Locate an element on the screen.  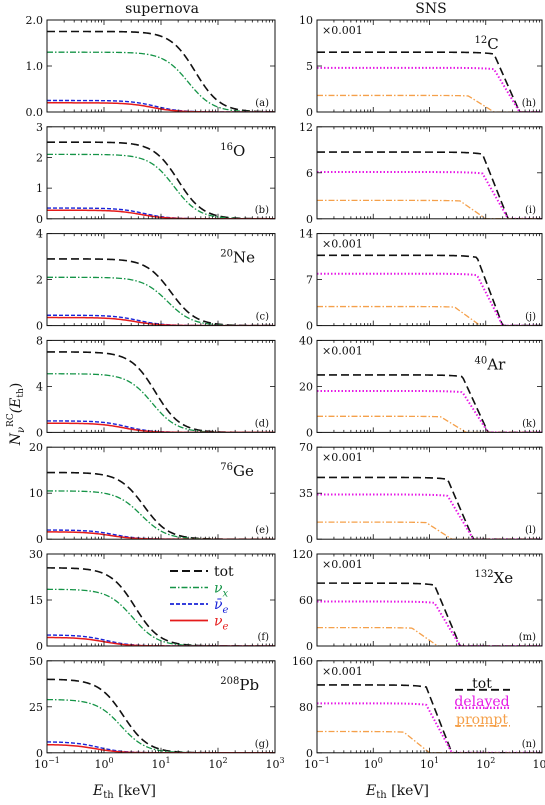
panel-f: 0 15 30 (f) is located at coordinates (152, 600).